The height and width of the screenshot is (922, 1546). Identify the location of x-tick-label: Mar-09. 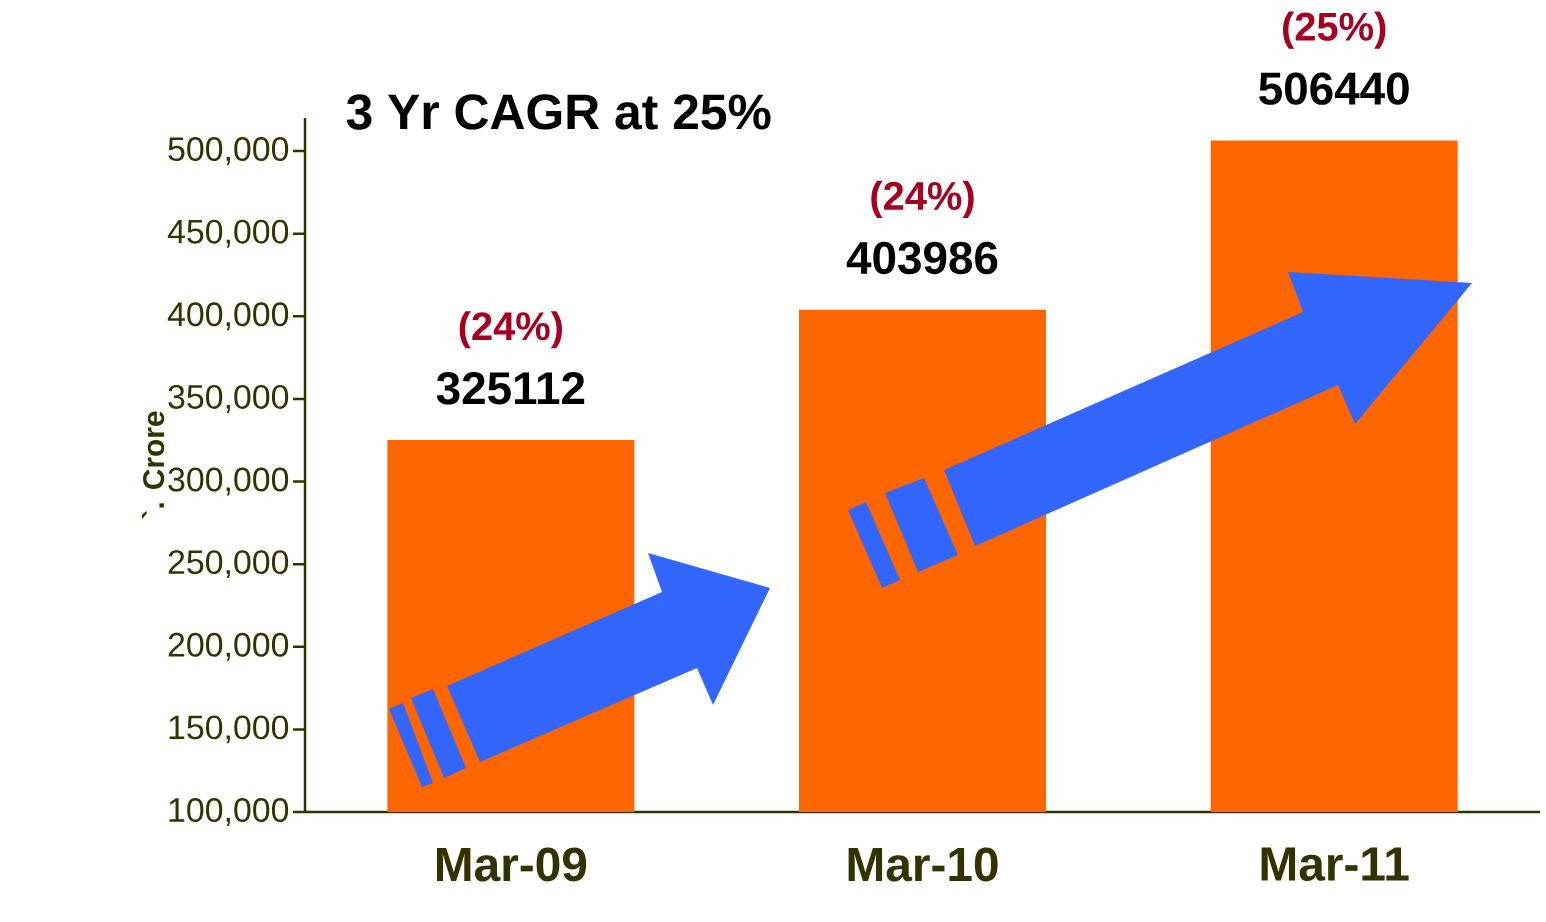
(511, 864).